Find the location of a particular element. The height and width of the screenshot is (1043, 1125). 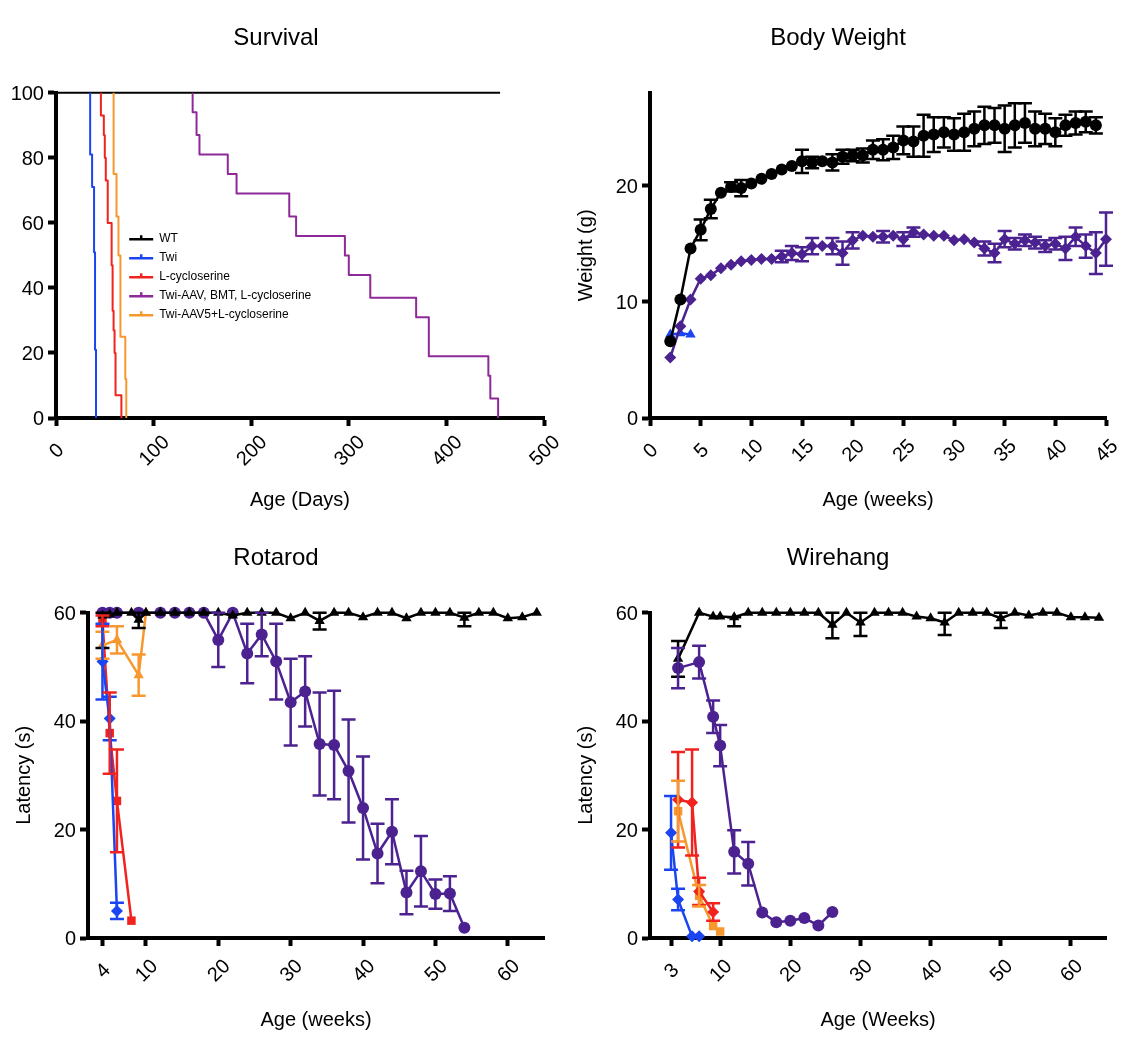

x-tick-label: 25 is located at coordinates (903, 450).